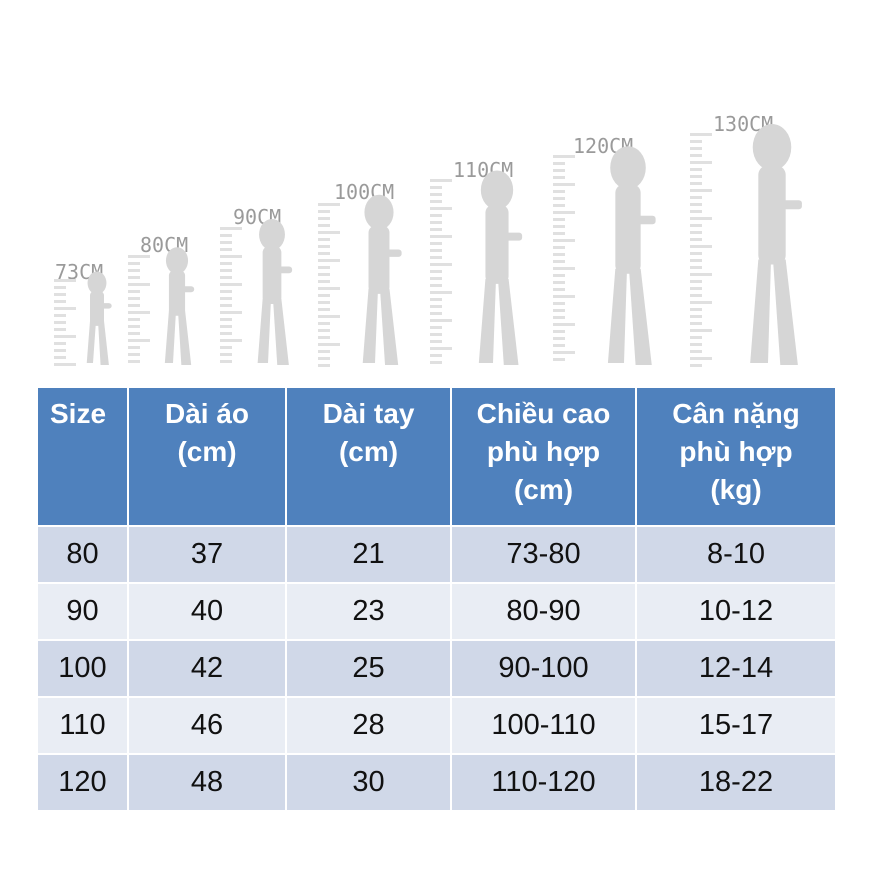 The image size is (870, 870). What do you see at coordinates (736, 489) in the screenshot?
I see `header-weight-line-3: (kg)` at bounding box center [736, 489].